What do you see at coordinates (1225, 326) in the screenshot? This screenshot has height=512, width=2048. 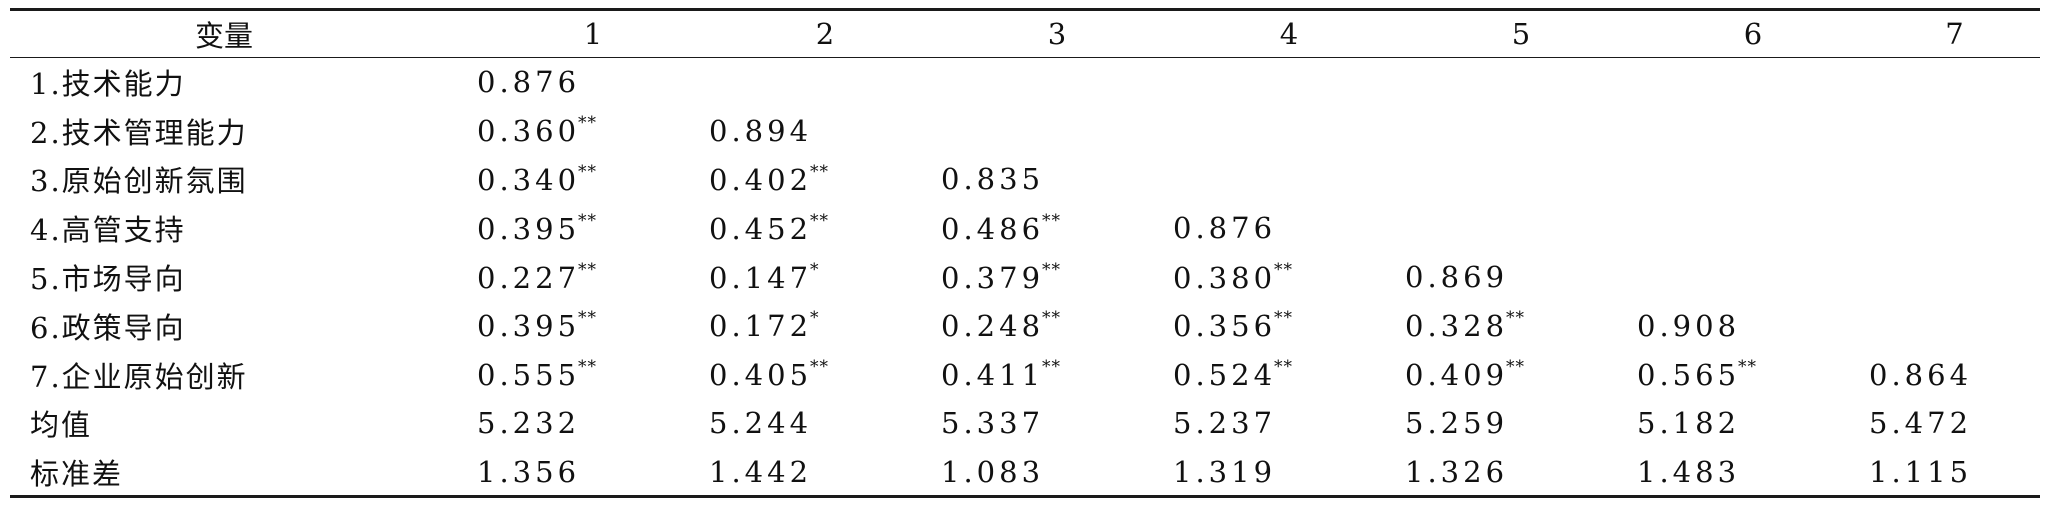 I see `cell-value: 0.356` at bounding box center [1225, 326].